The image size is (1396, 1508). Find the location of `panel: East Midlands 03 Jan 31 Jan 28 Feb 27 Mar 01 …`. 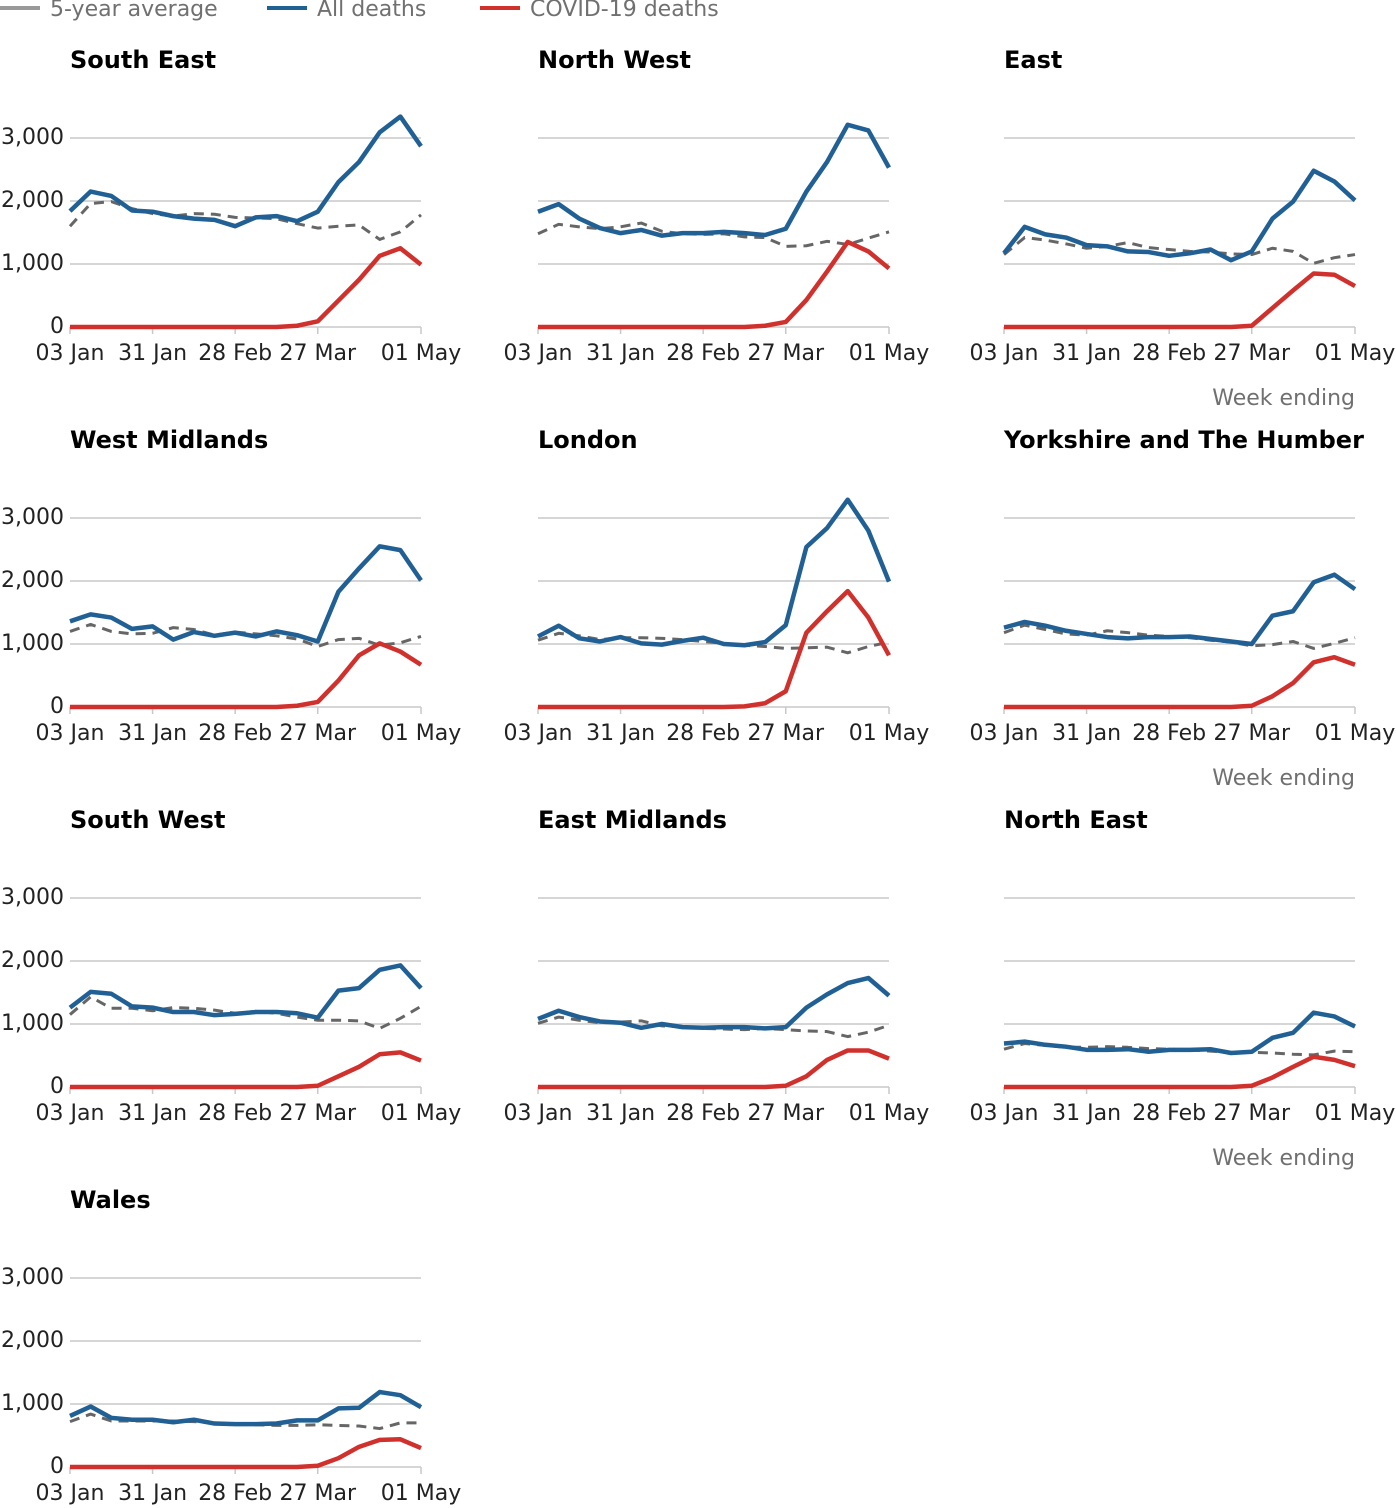

panel: East Midlands 03 Jan 31 Jan 28 Feb 27 Mar 01 … is located at coordinates (717, 966).